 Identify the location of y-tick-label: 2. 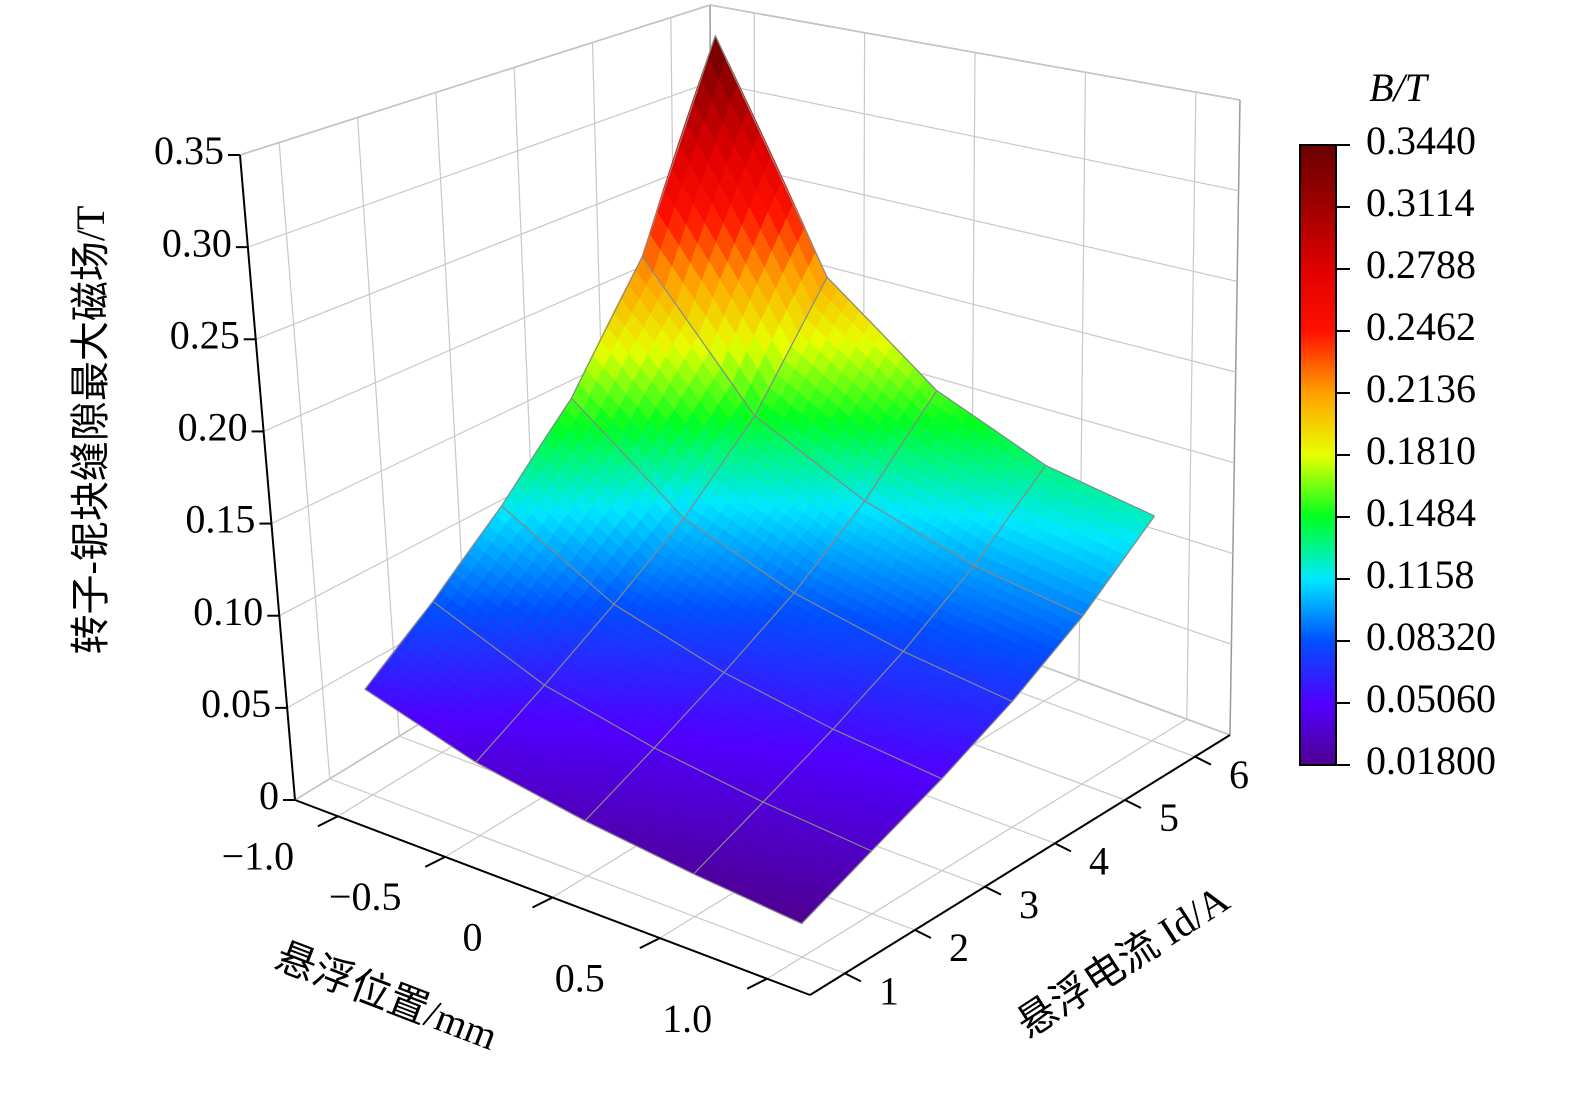
(959, 947).